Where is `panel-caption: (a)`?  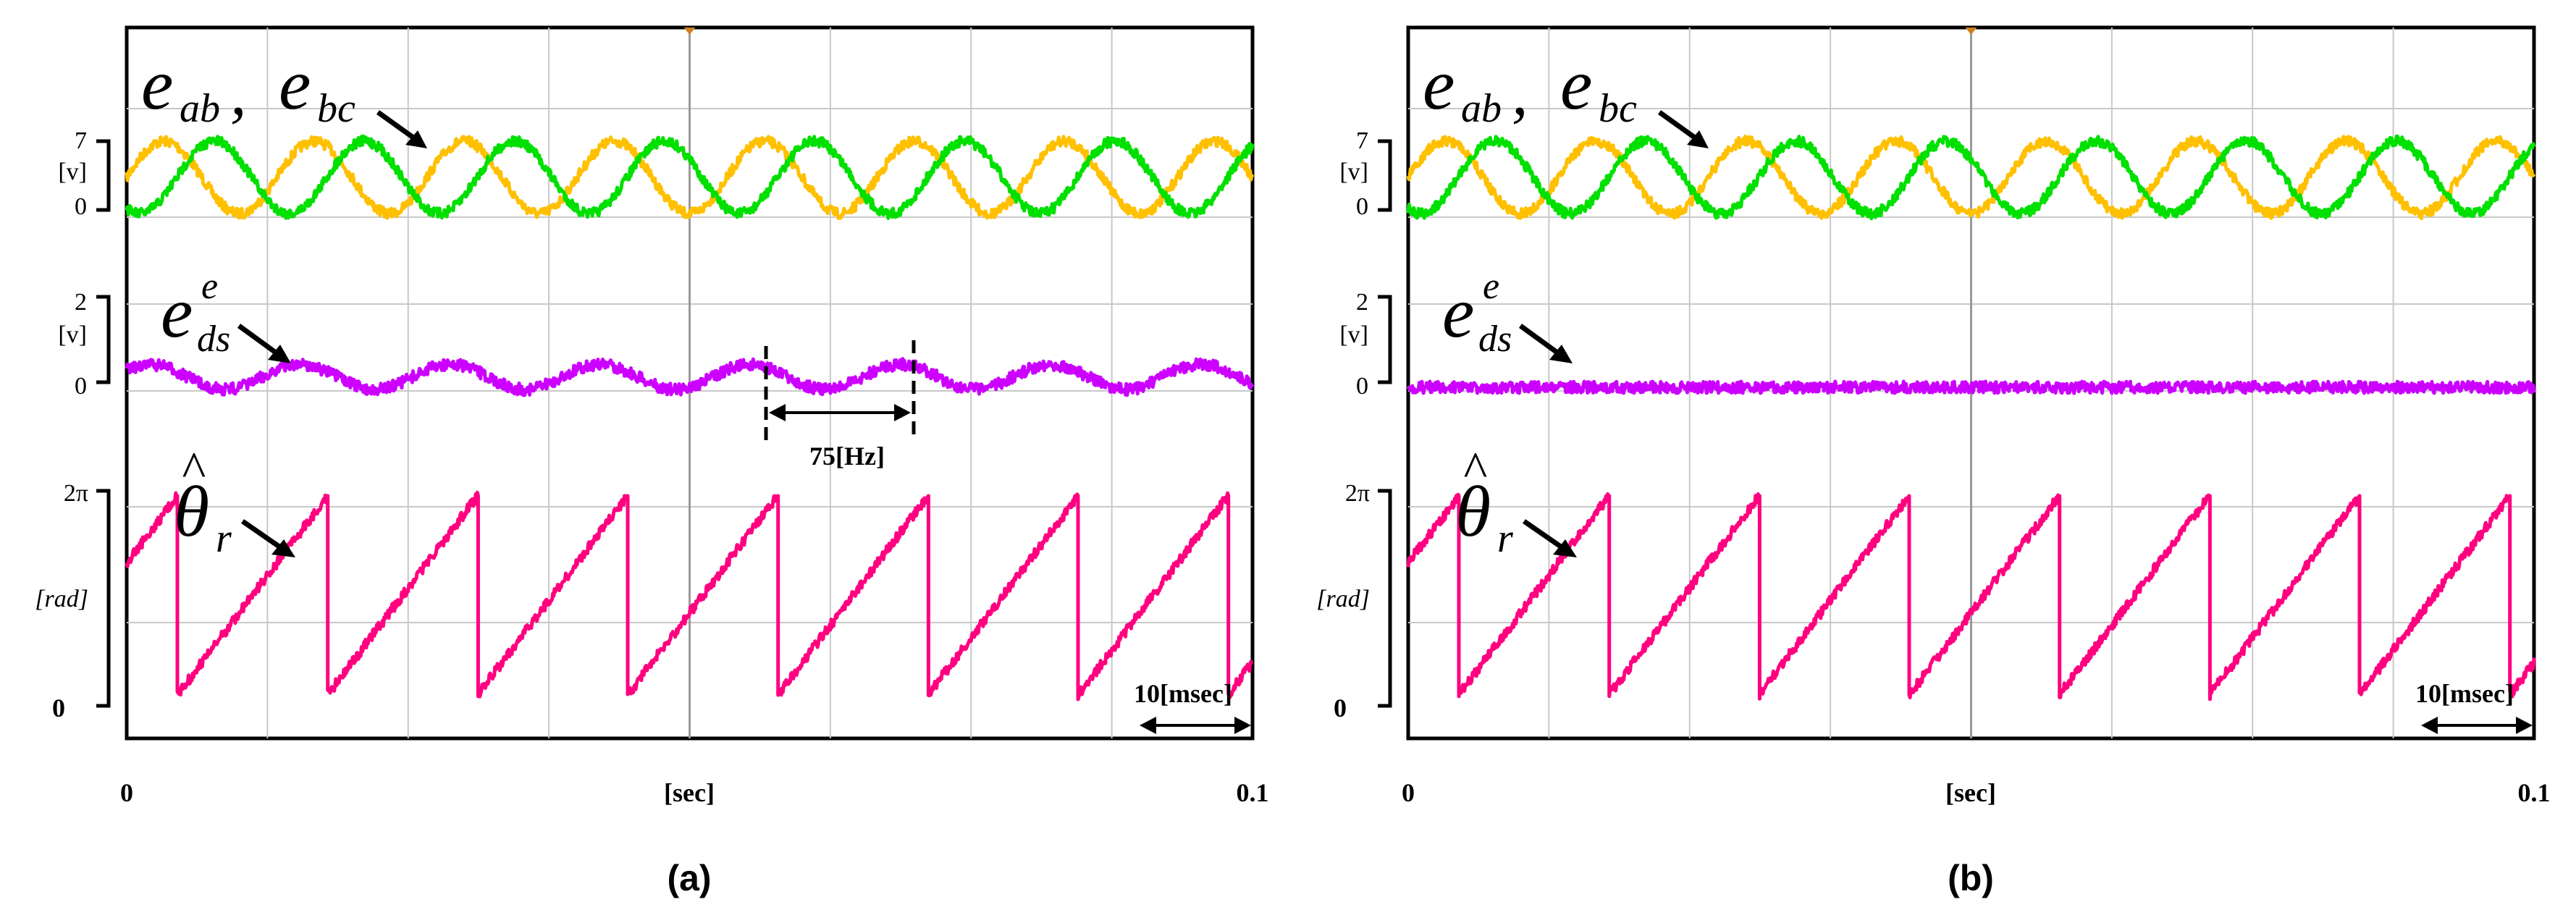
panel-caption: (a) is located at coordinates (689, 878).